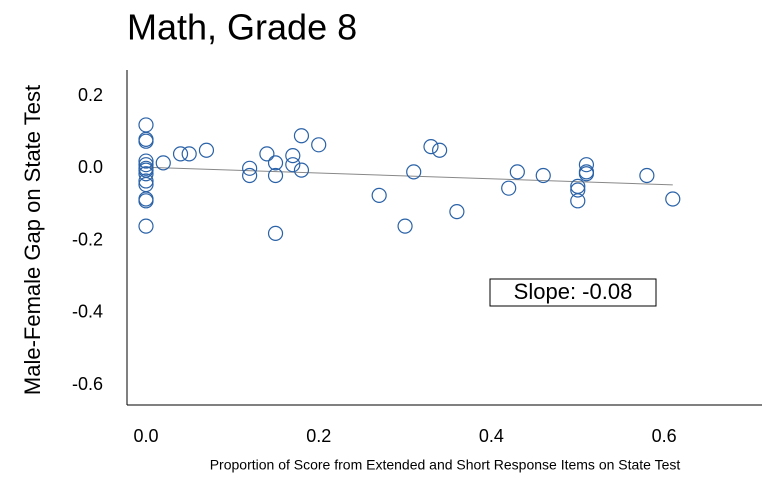 The height and width of the screenshot is (480, 763). Describe the element at coordinates (87, 239) in the screenshot. I see `y-tick-label: -0.2` at that location.